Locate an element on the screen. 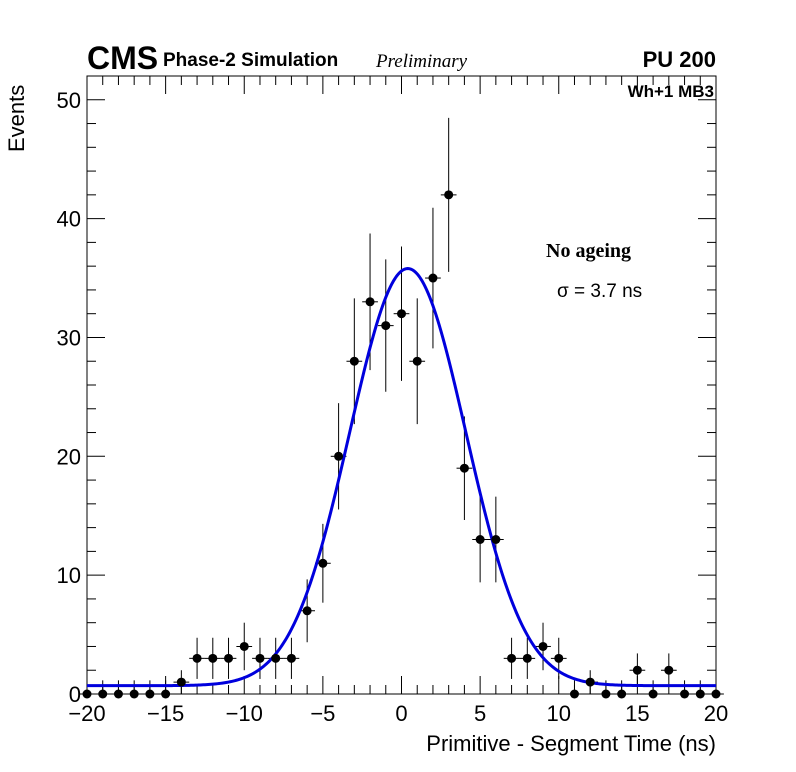  y-tick-label: 20 is located at coordinates (69, 456).